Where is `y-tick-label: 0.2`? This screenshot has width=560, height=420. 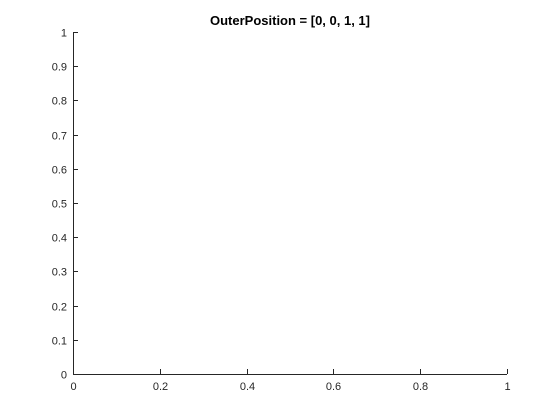
y-tick-label: 0.2 is located at coordinates (59, 308).